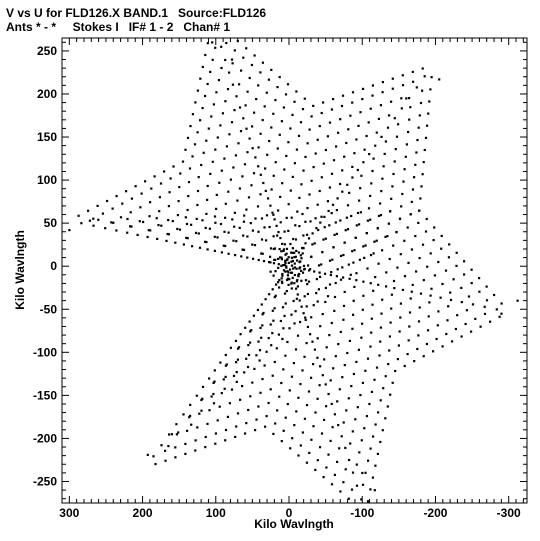  Describe the element at coordinates (47, 137) in the screenshot. I see `y-tick-label: 150` at that location.